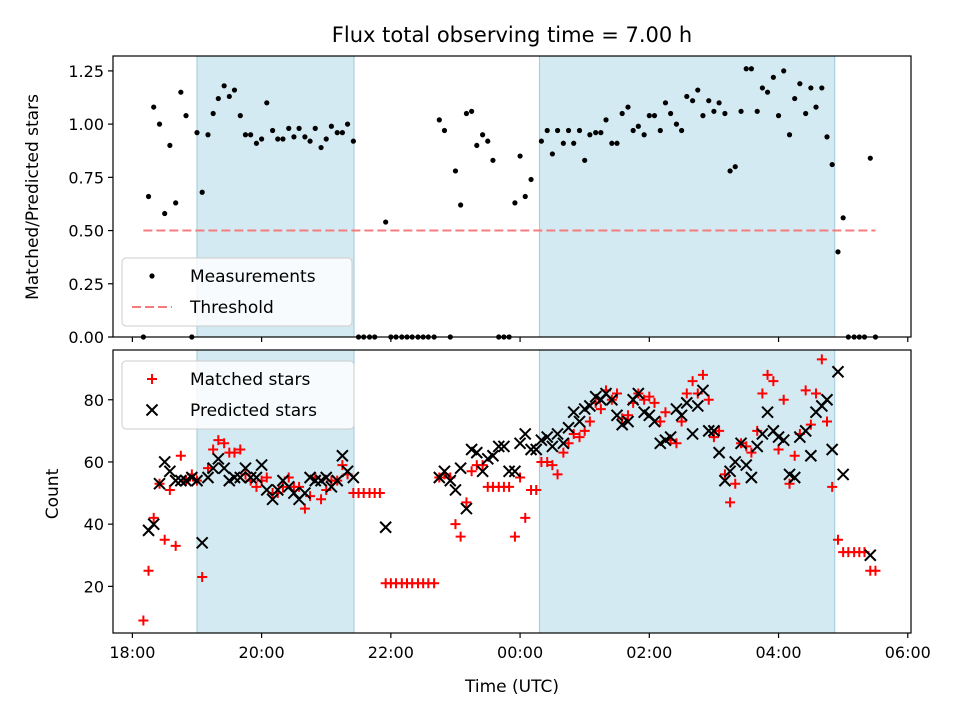  Describe the element at coordinates (231, 308) in the screenshot. I see `legend-label: Threshold` at that location.